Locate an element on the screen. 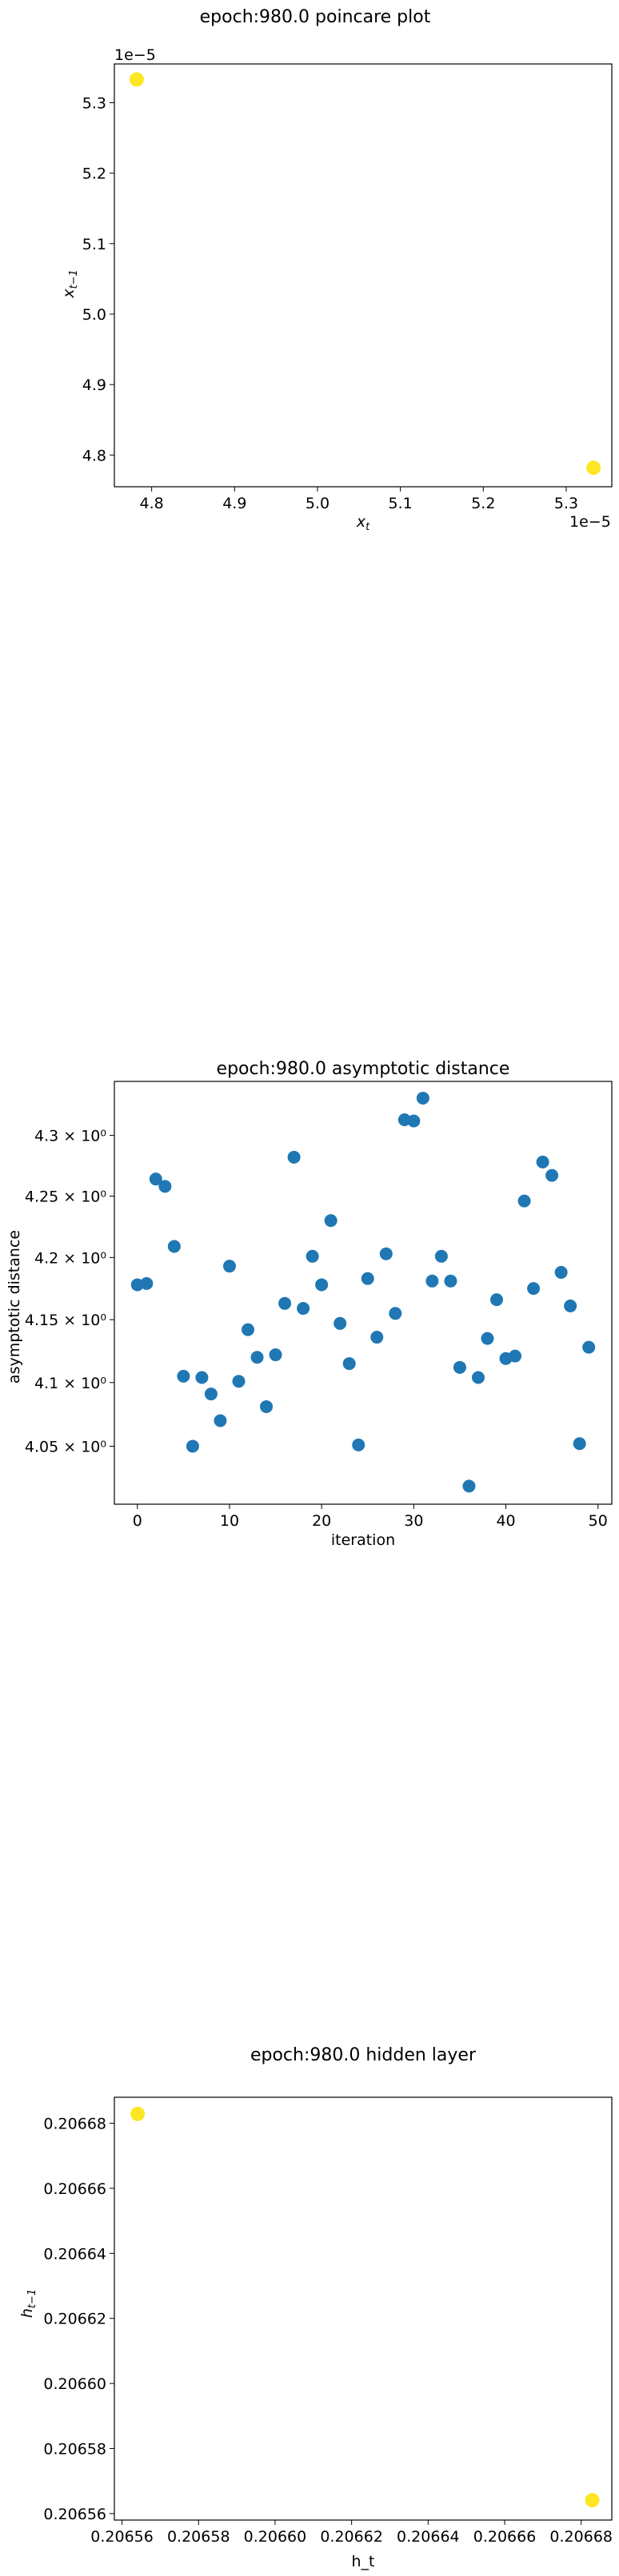  chart-title: epoch:980.0 hidden layer is located at coordinates (363, 2055).